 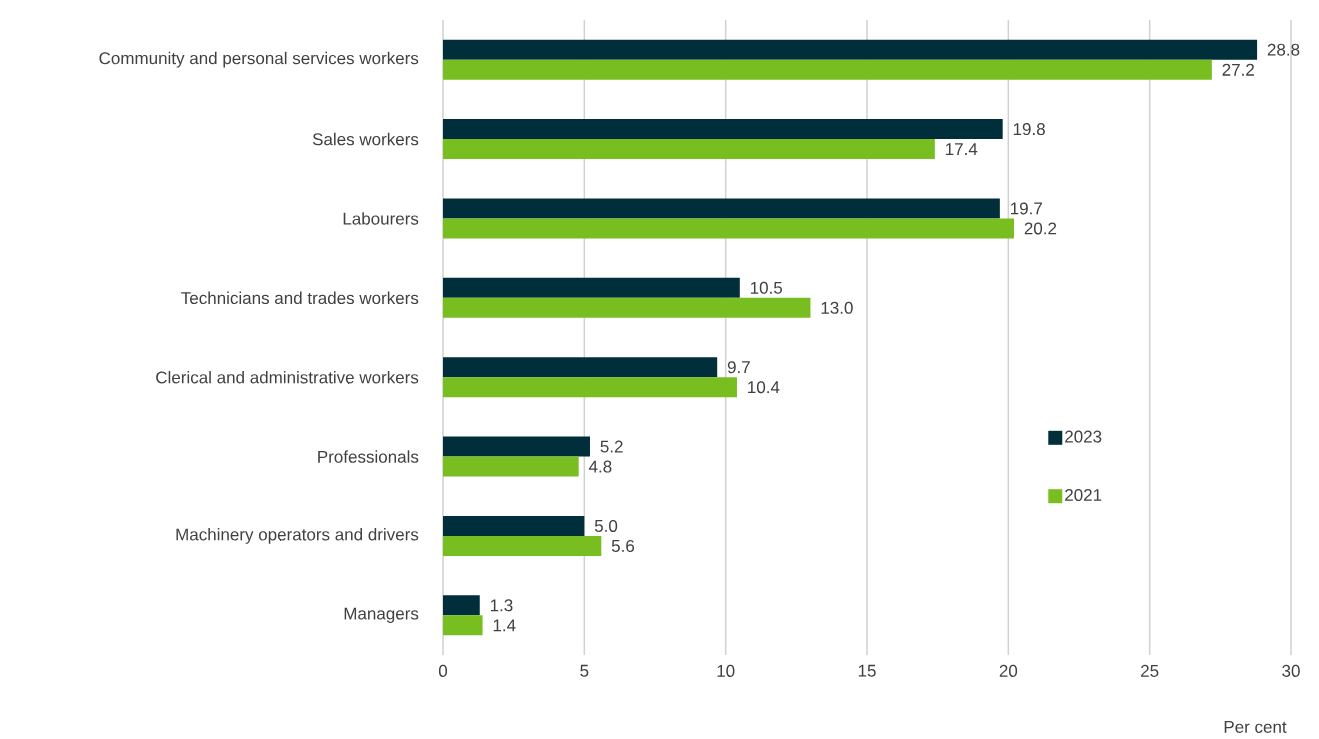 What do you see at coordinates (962, 149) in the screenshot?
I see `data-label: 17.4` at bounding box center [962, 149].